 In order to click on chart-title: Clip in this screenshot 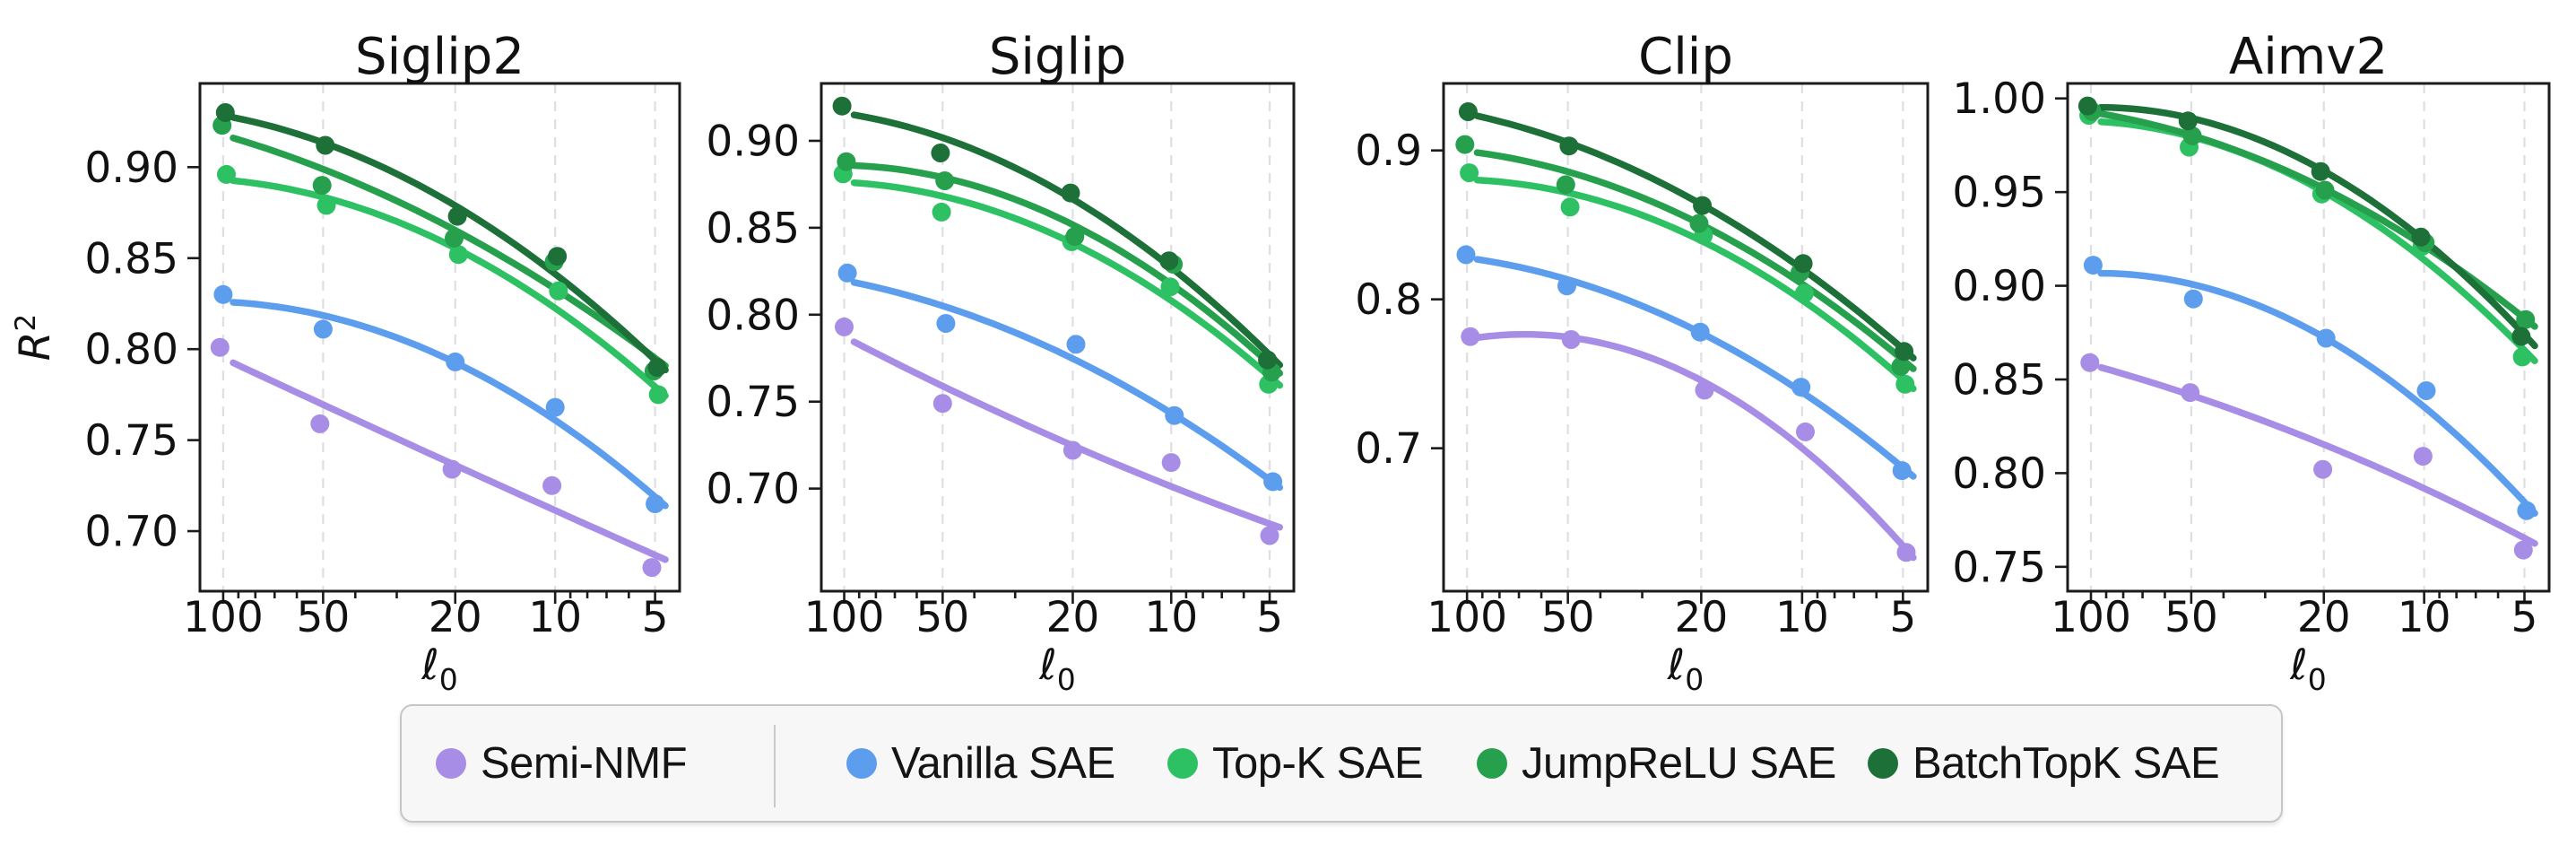, I will do `click(1685, 57)`.